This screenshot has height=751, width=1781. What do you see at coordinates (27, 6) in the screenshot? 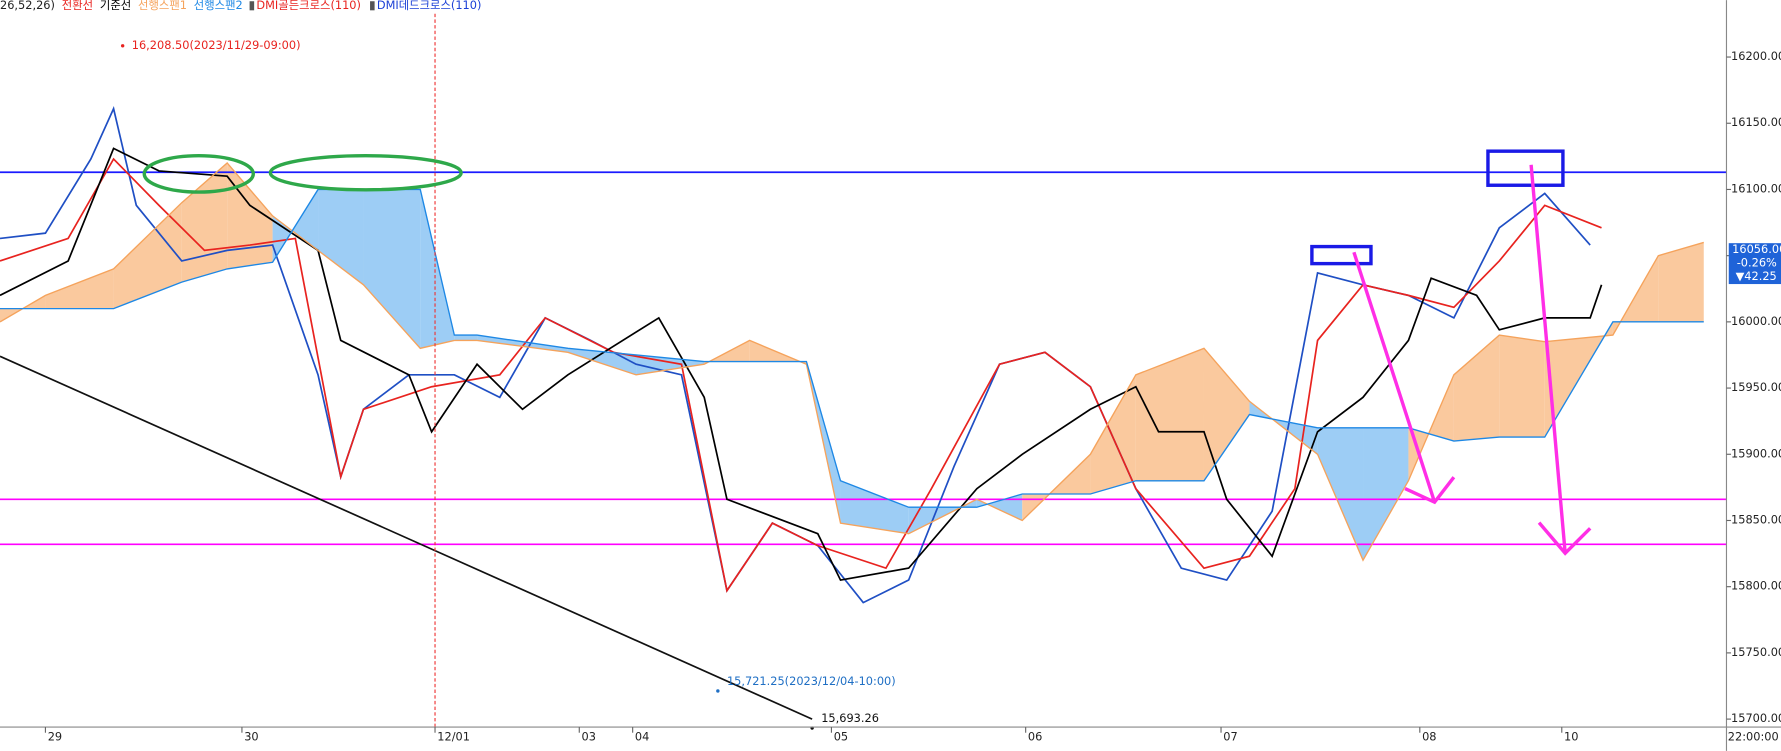
I see `legend-header: 26,52,26)` at bounding box center [27, 6].